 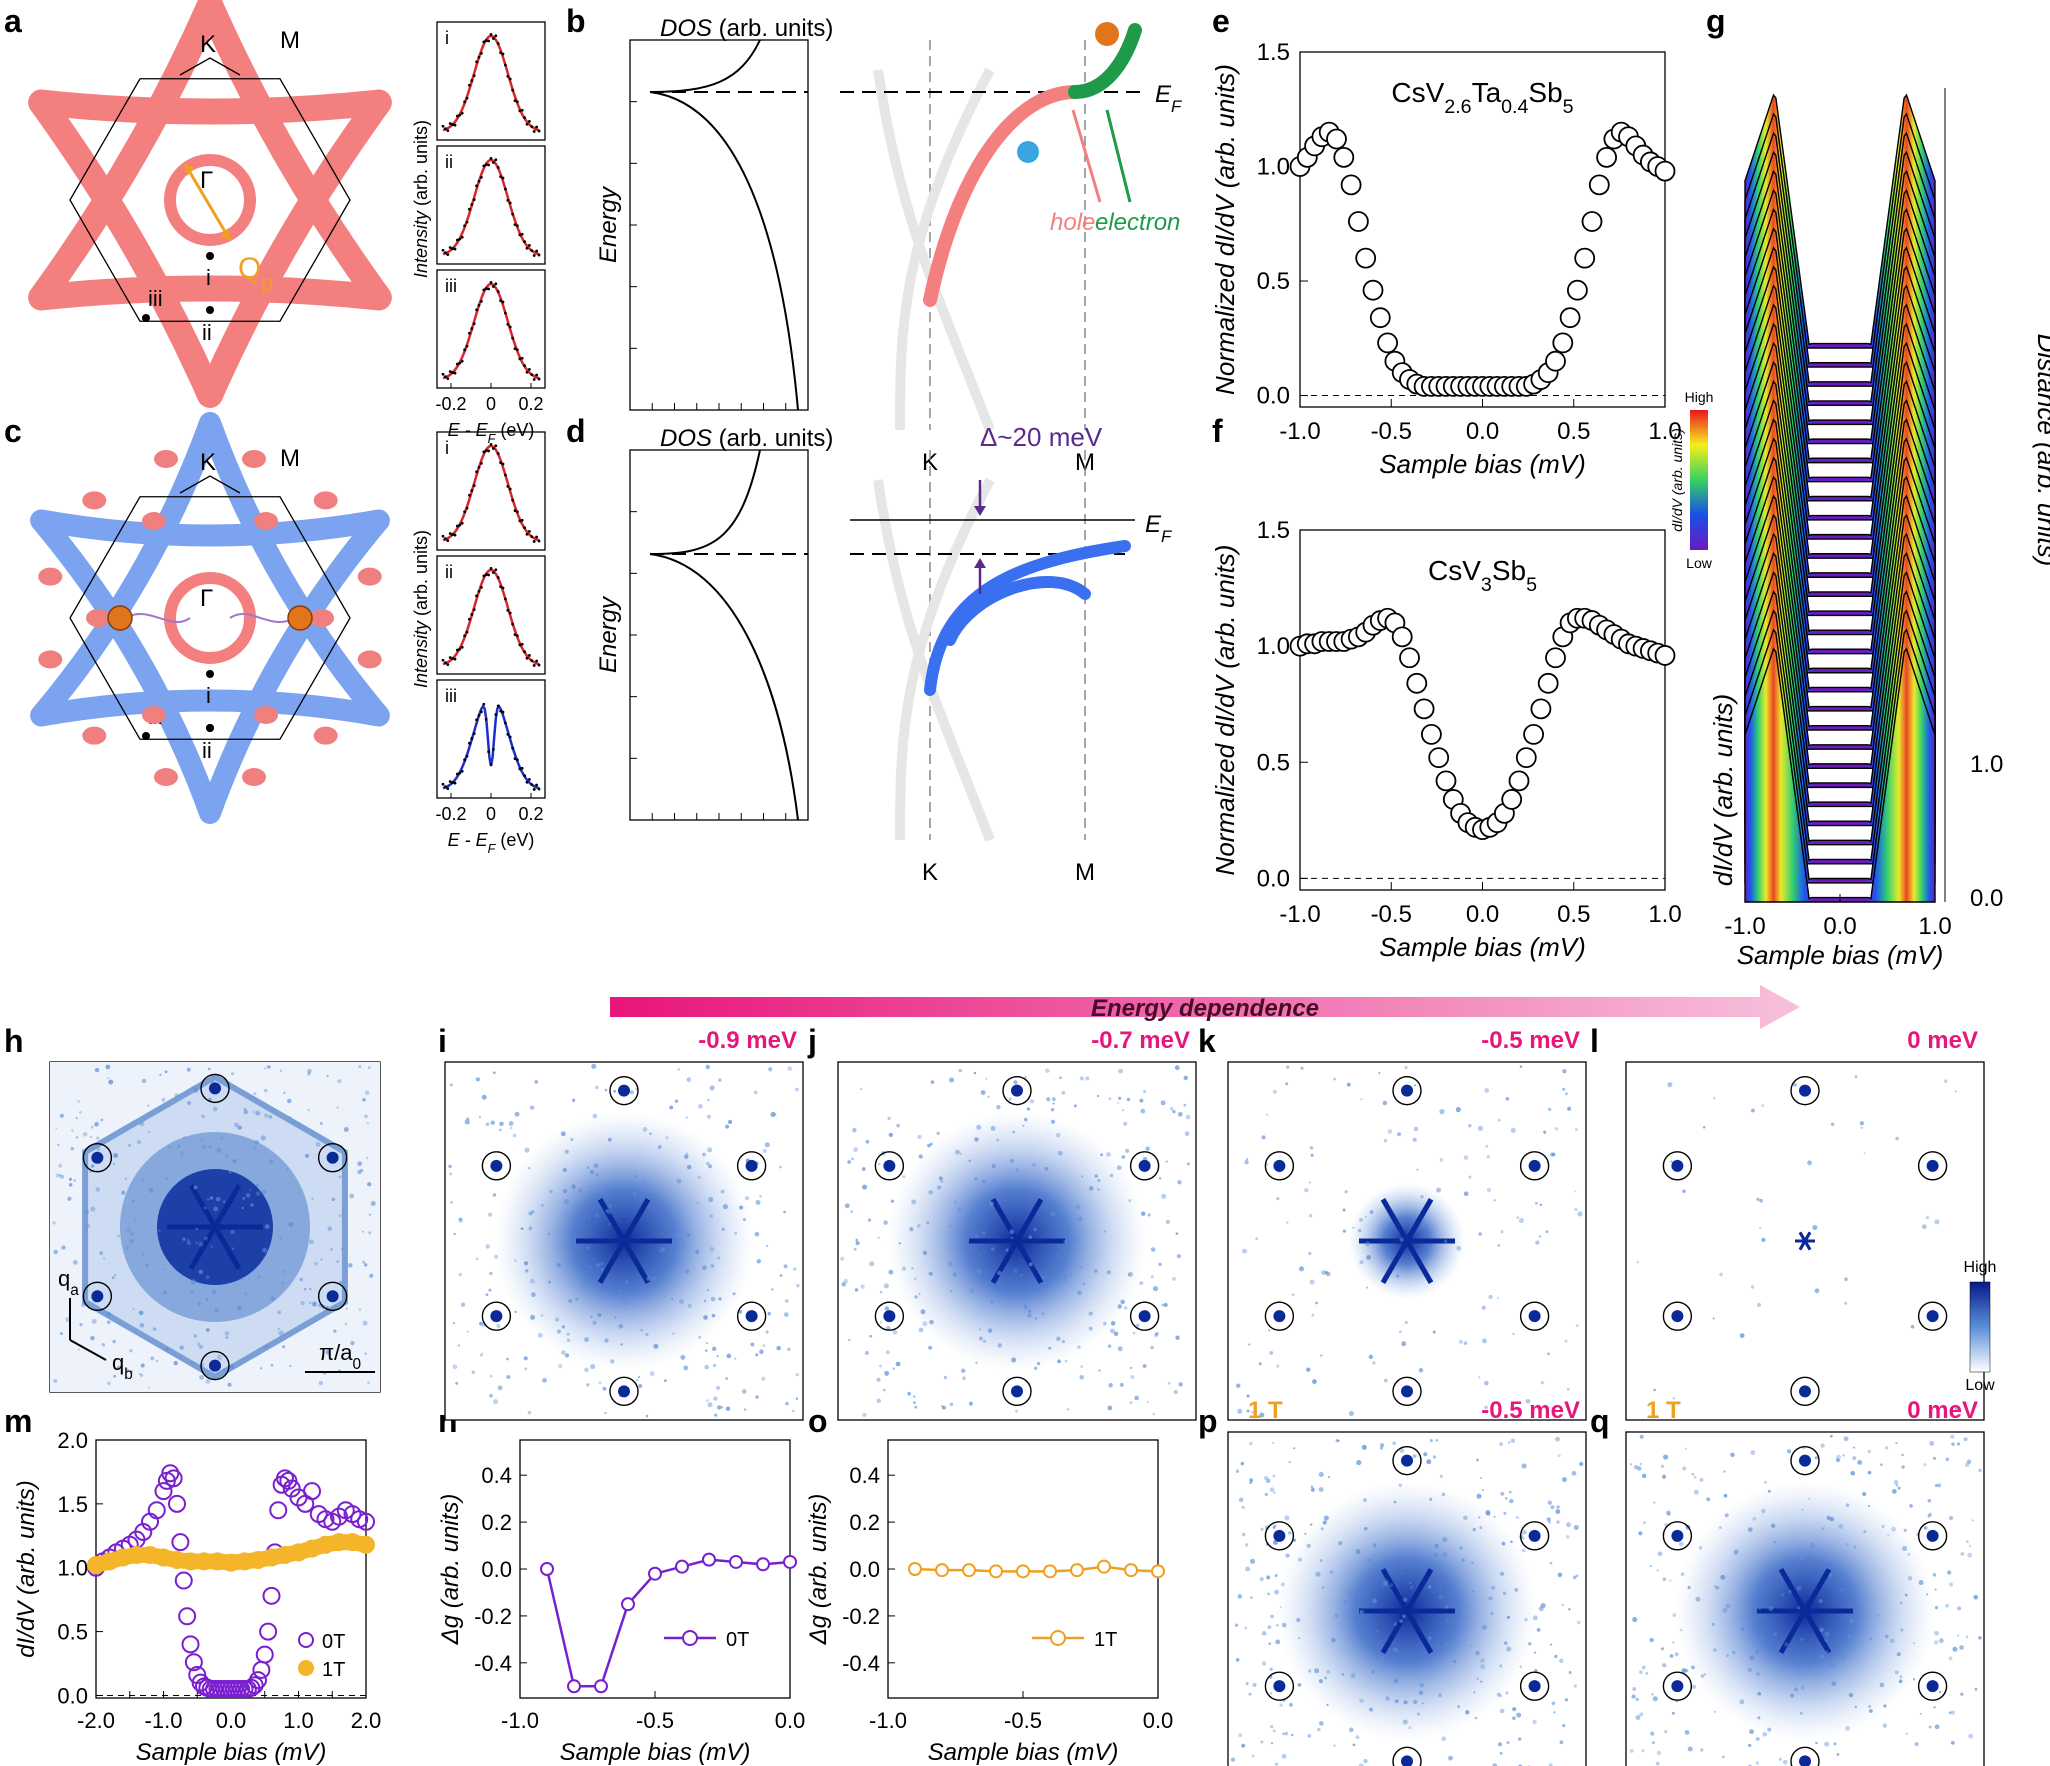 What do you see at coordinates (1002, 196) in the screenshot?
I see `hole-band` at bounding box center [1002, 196].